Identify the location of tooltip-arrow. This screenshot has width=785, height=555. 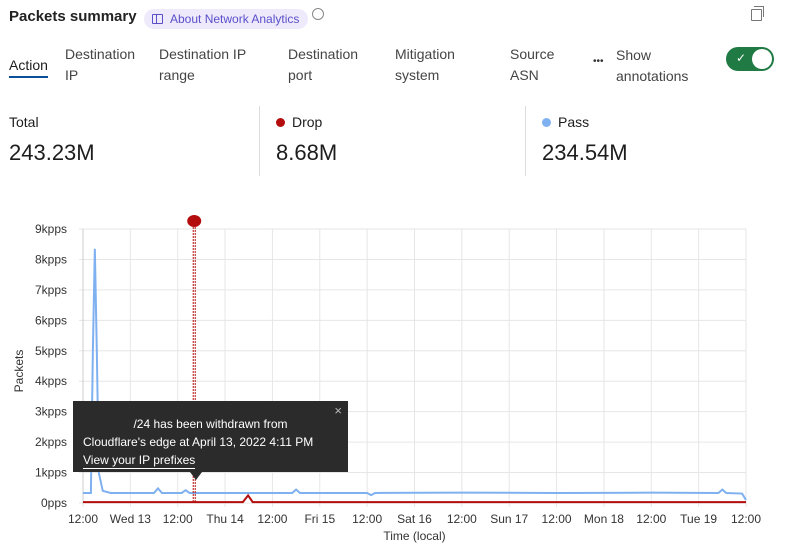
(196, 476).